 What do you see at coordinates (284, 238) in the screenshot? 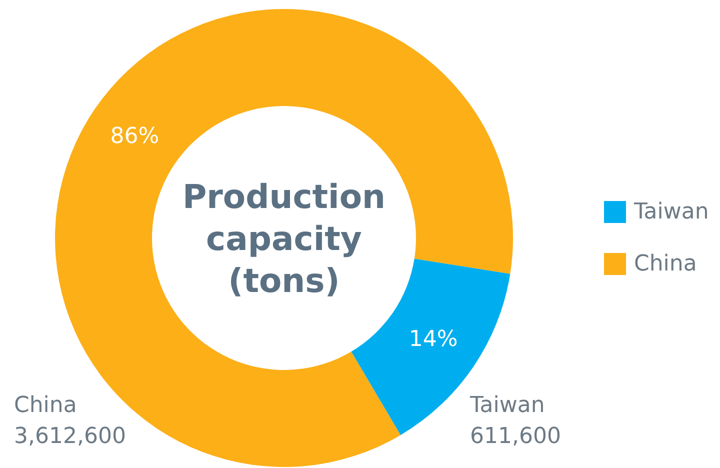
I see `text: Production capacity (tons)` at bounding box center [284, 238].